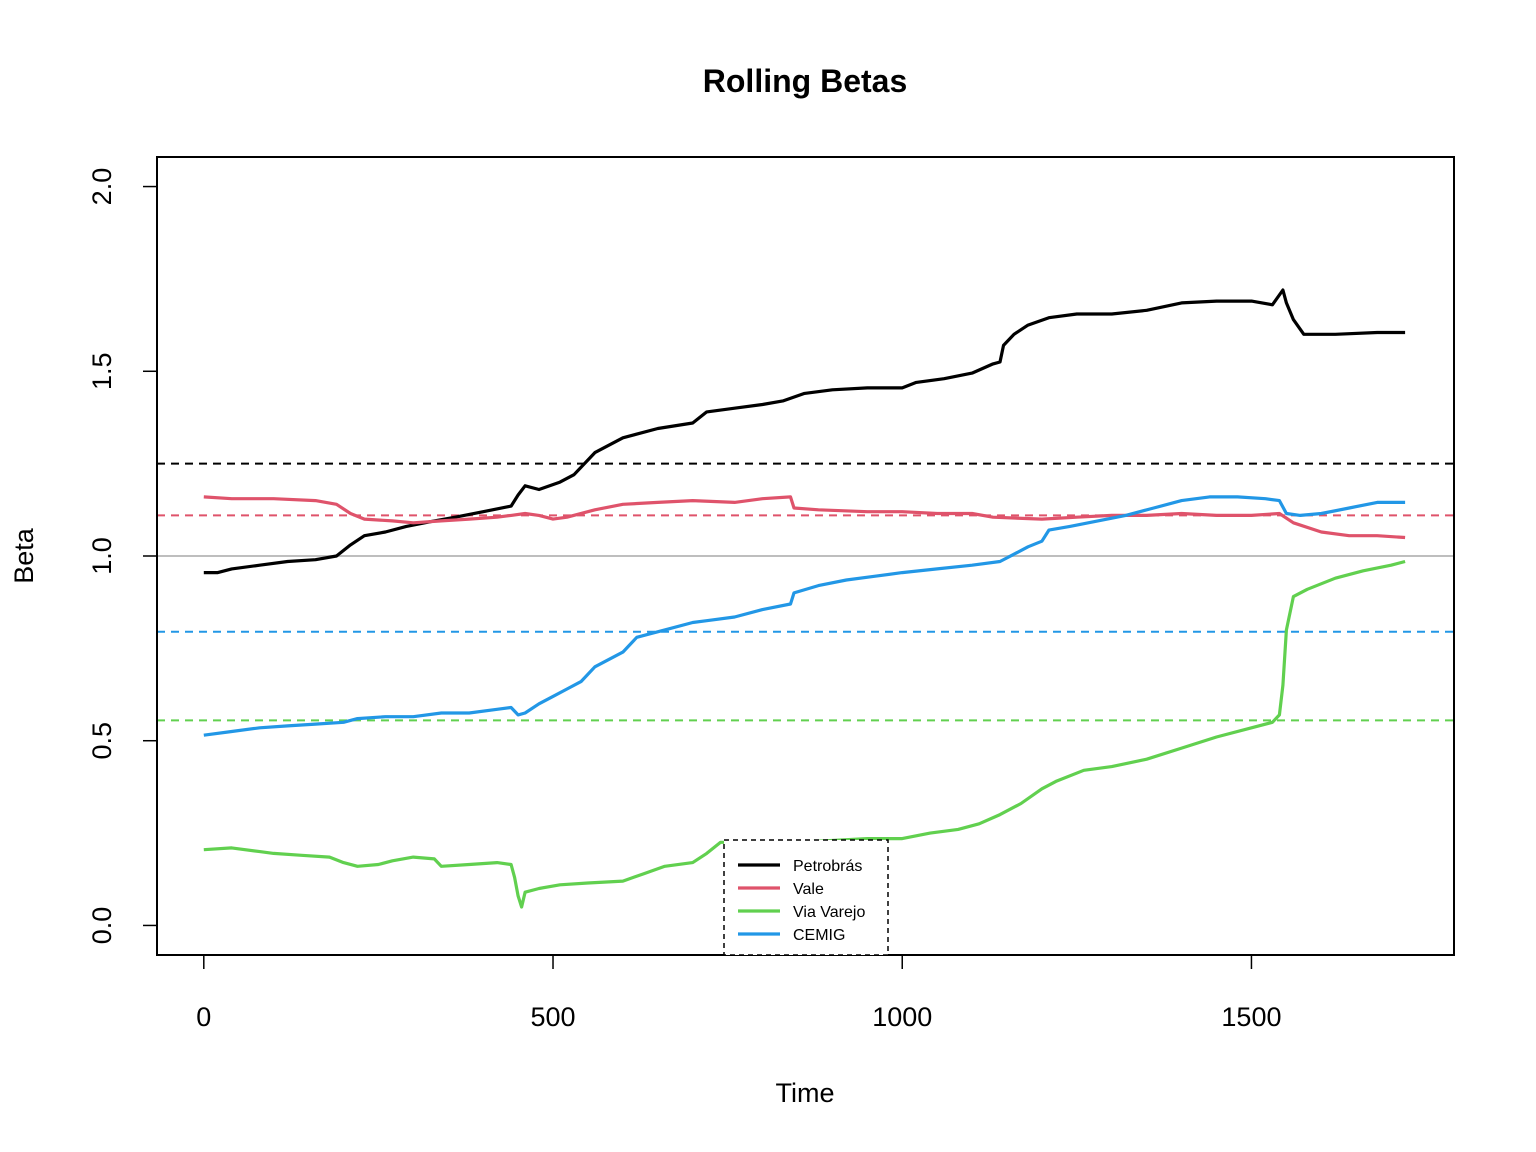 The width and height of the screenshot is (1536, 1152). What do you see at coordinates (203, 1017) in the screenshot?
I see `x-tick-label: 0` at bounding box center [203, 1017].